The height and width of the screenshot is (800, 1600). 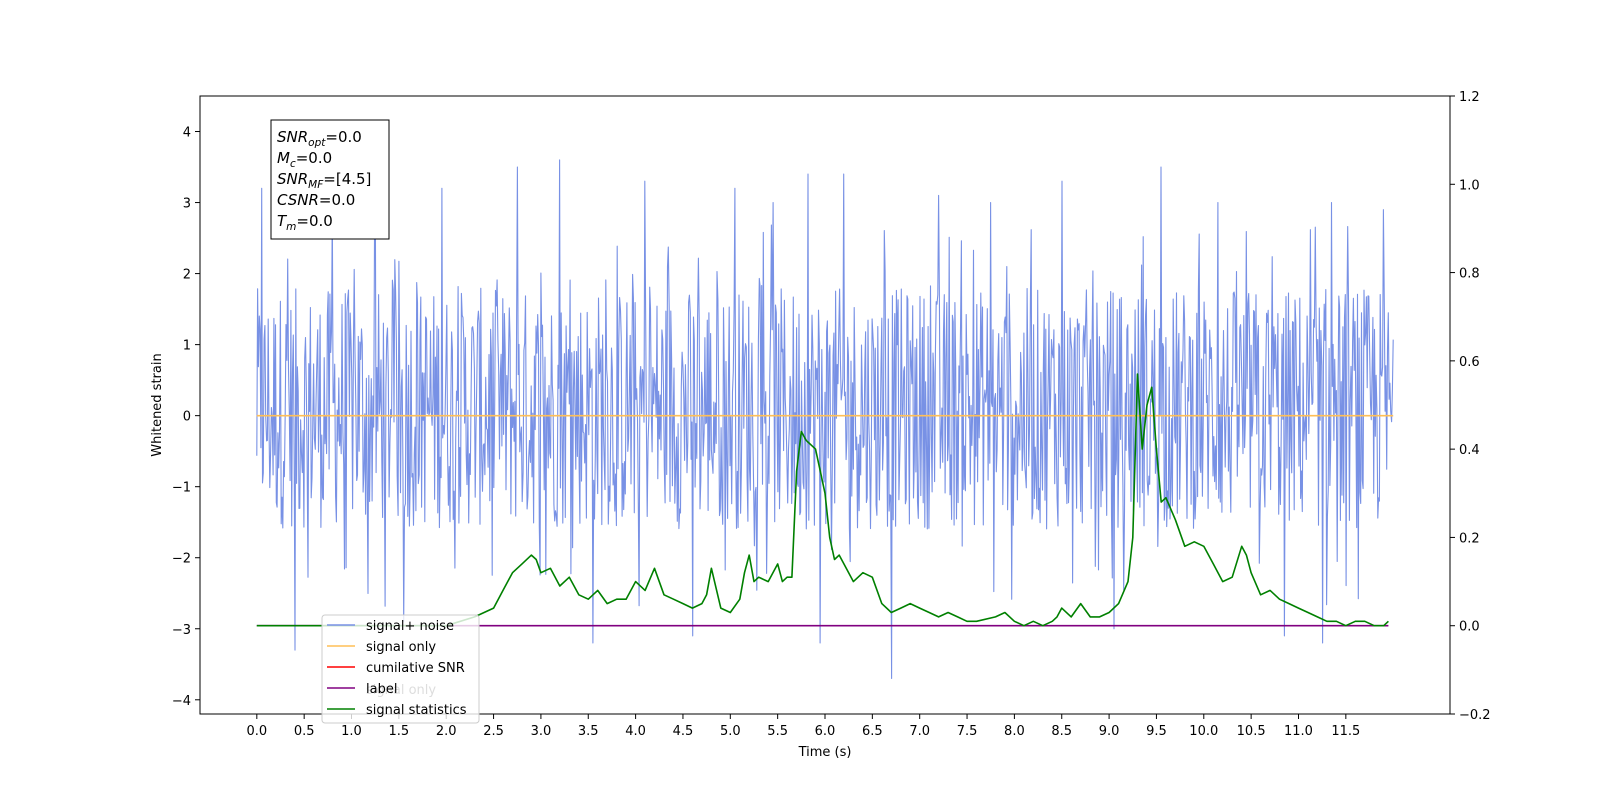 What do you see at coordinates (381, 689) in the screenshot?
I see `legend-label: label` at bounding box center [381, 689].